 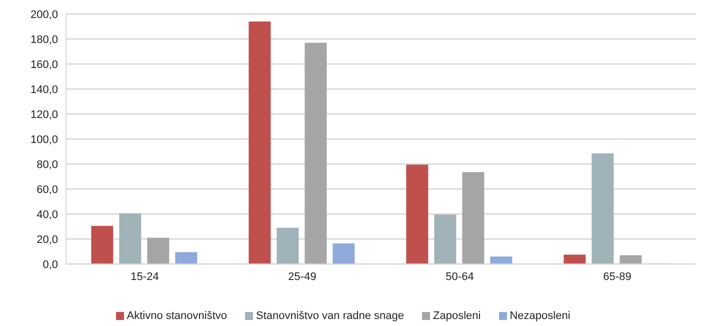 I want to click on y-tick-label: 80,0, so click(x=47, y=164).